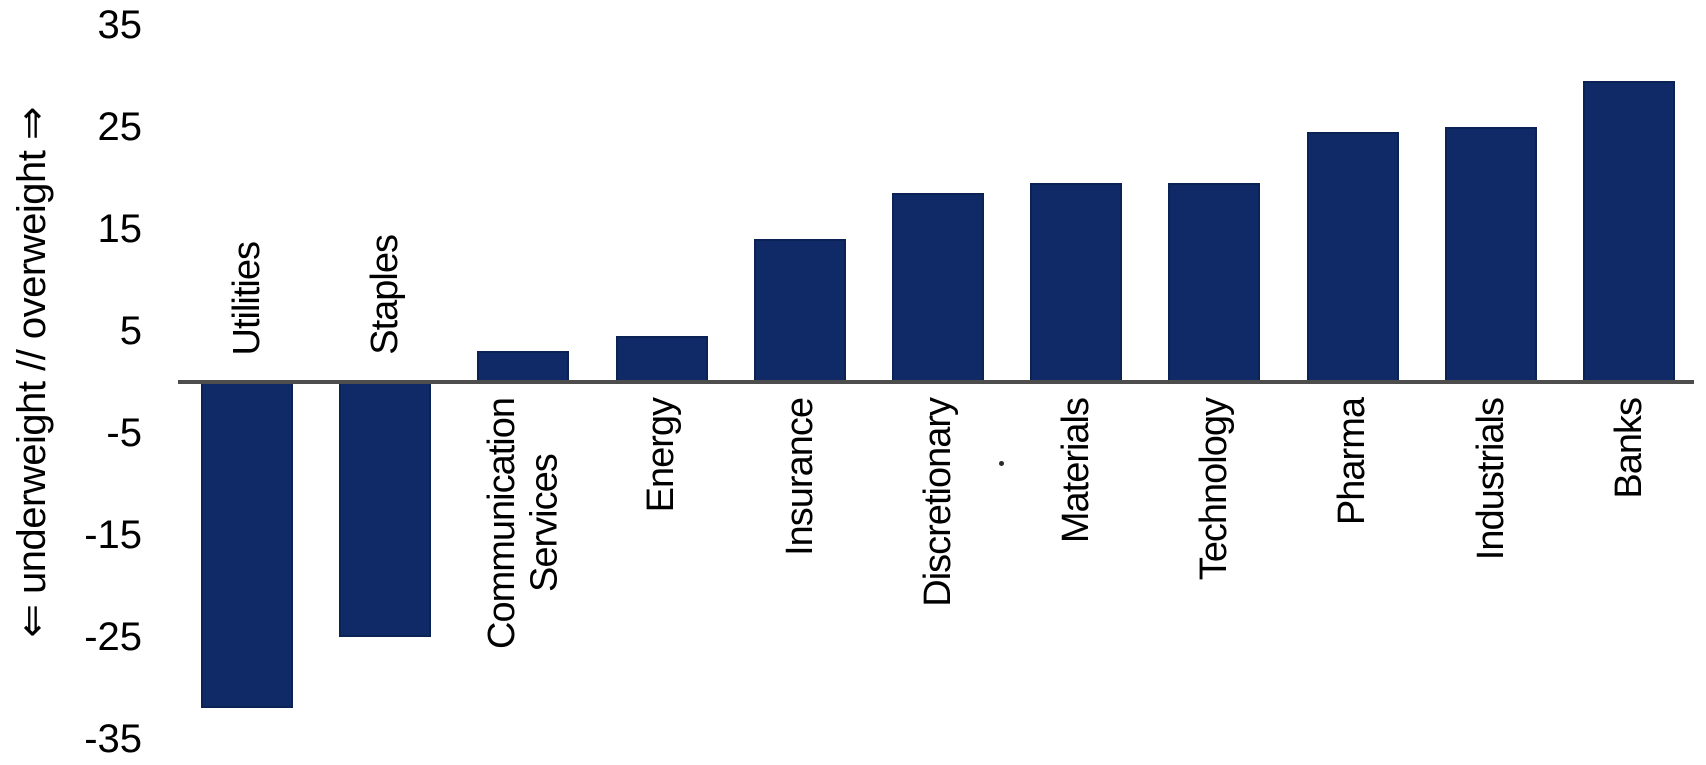  What do you see at coordinates (799, 310) in the screenshot?
I see `bar-insurance` at bounding box center [799, 310].